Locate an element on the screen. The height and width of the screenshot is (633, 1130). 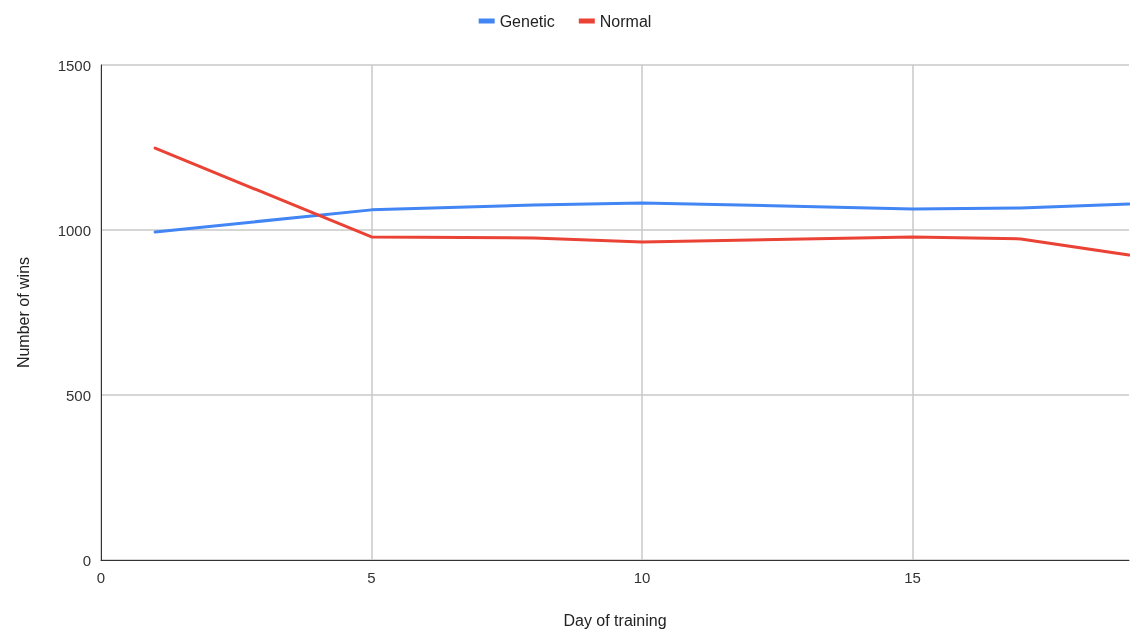
y-axis-title: Number of wins is located at coordinates (23, 312).